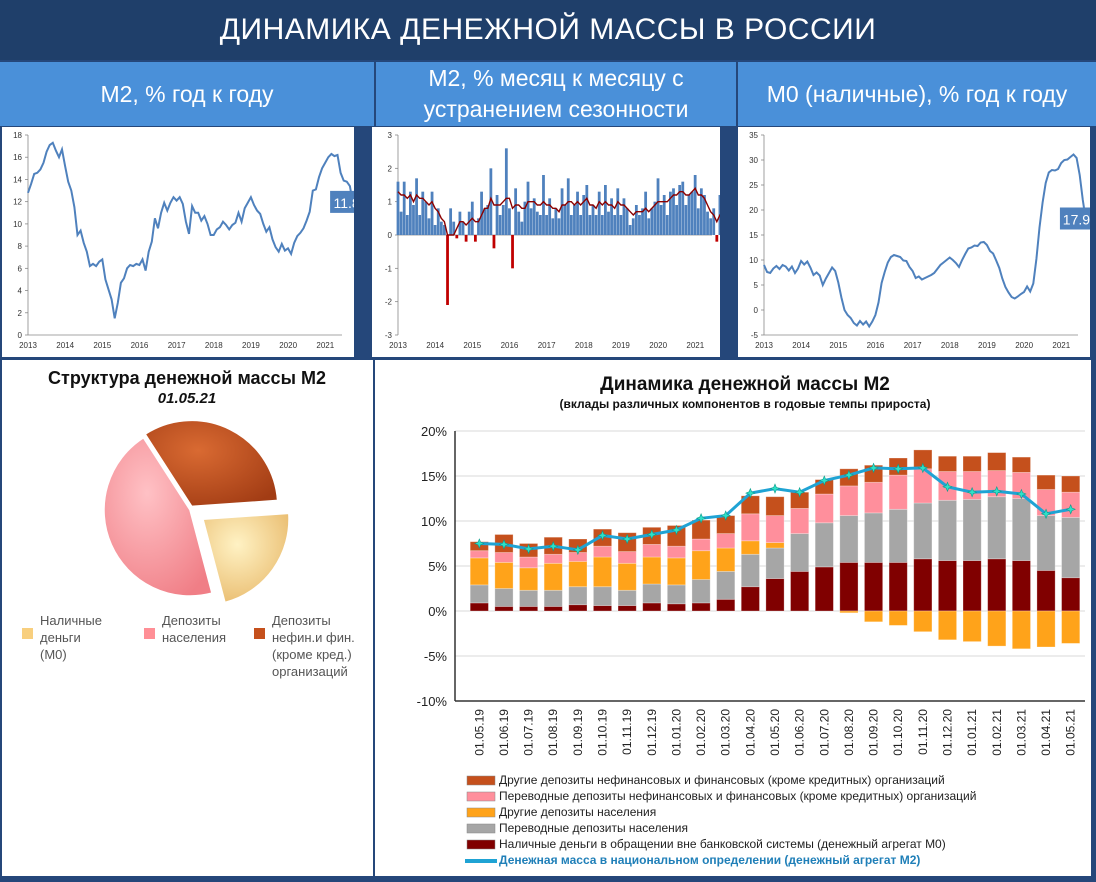 The width and height of the screenshot is (1096, 882). Describe the element at coordinates (71, 620) in the screenshot. I see `legend-label: Наличные` at that location.